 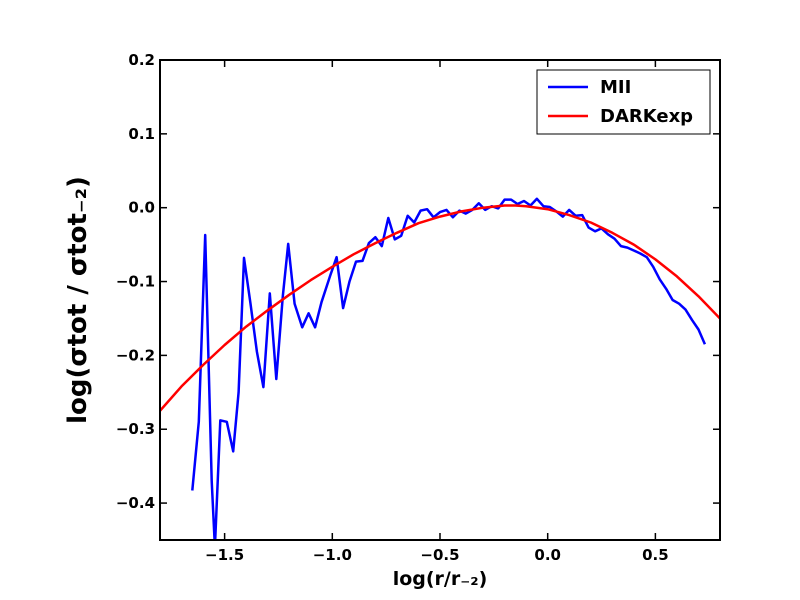 I want to click on y-axis-label: log(σtot / σtot₋₂), so click(x=78, y=300).